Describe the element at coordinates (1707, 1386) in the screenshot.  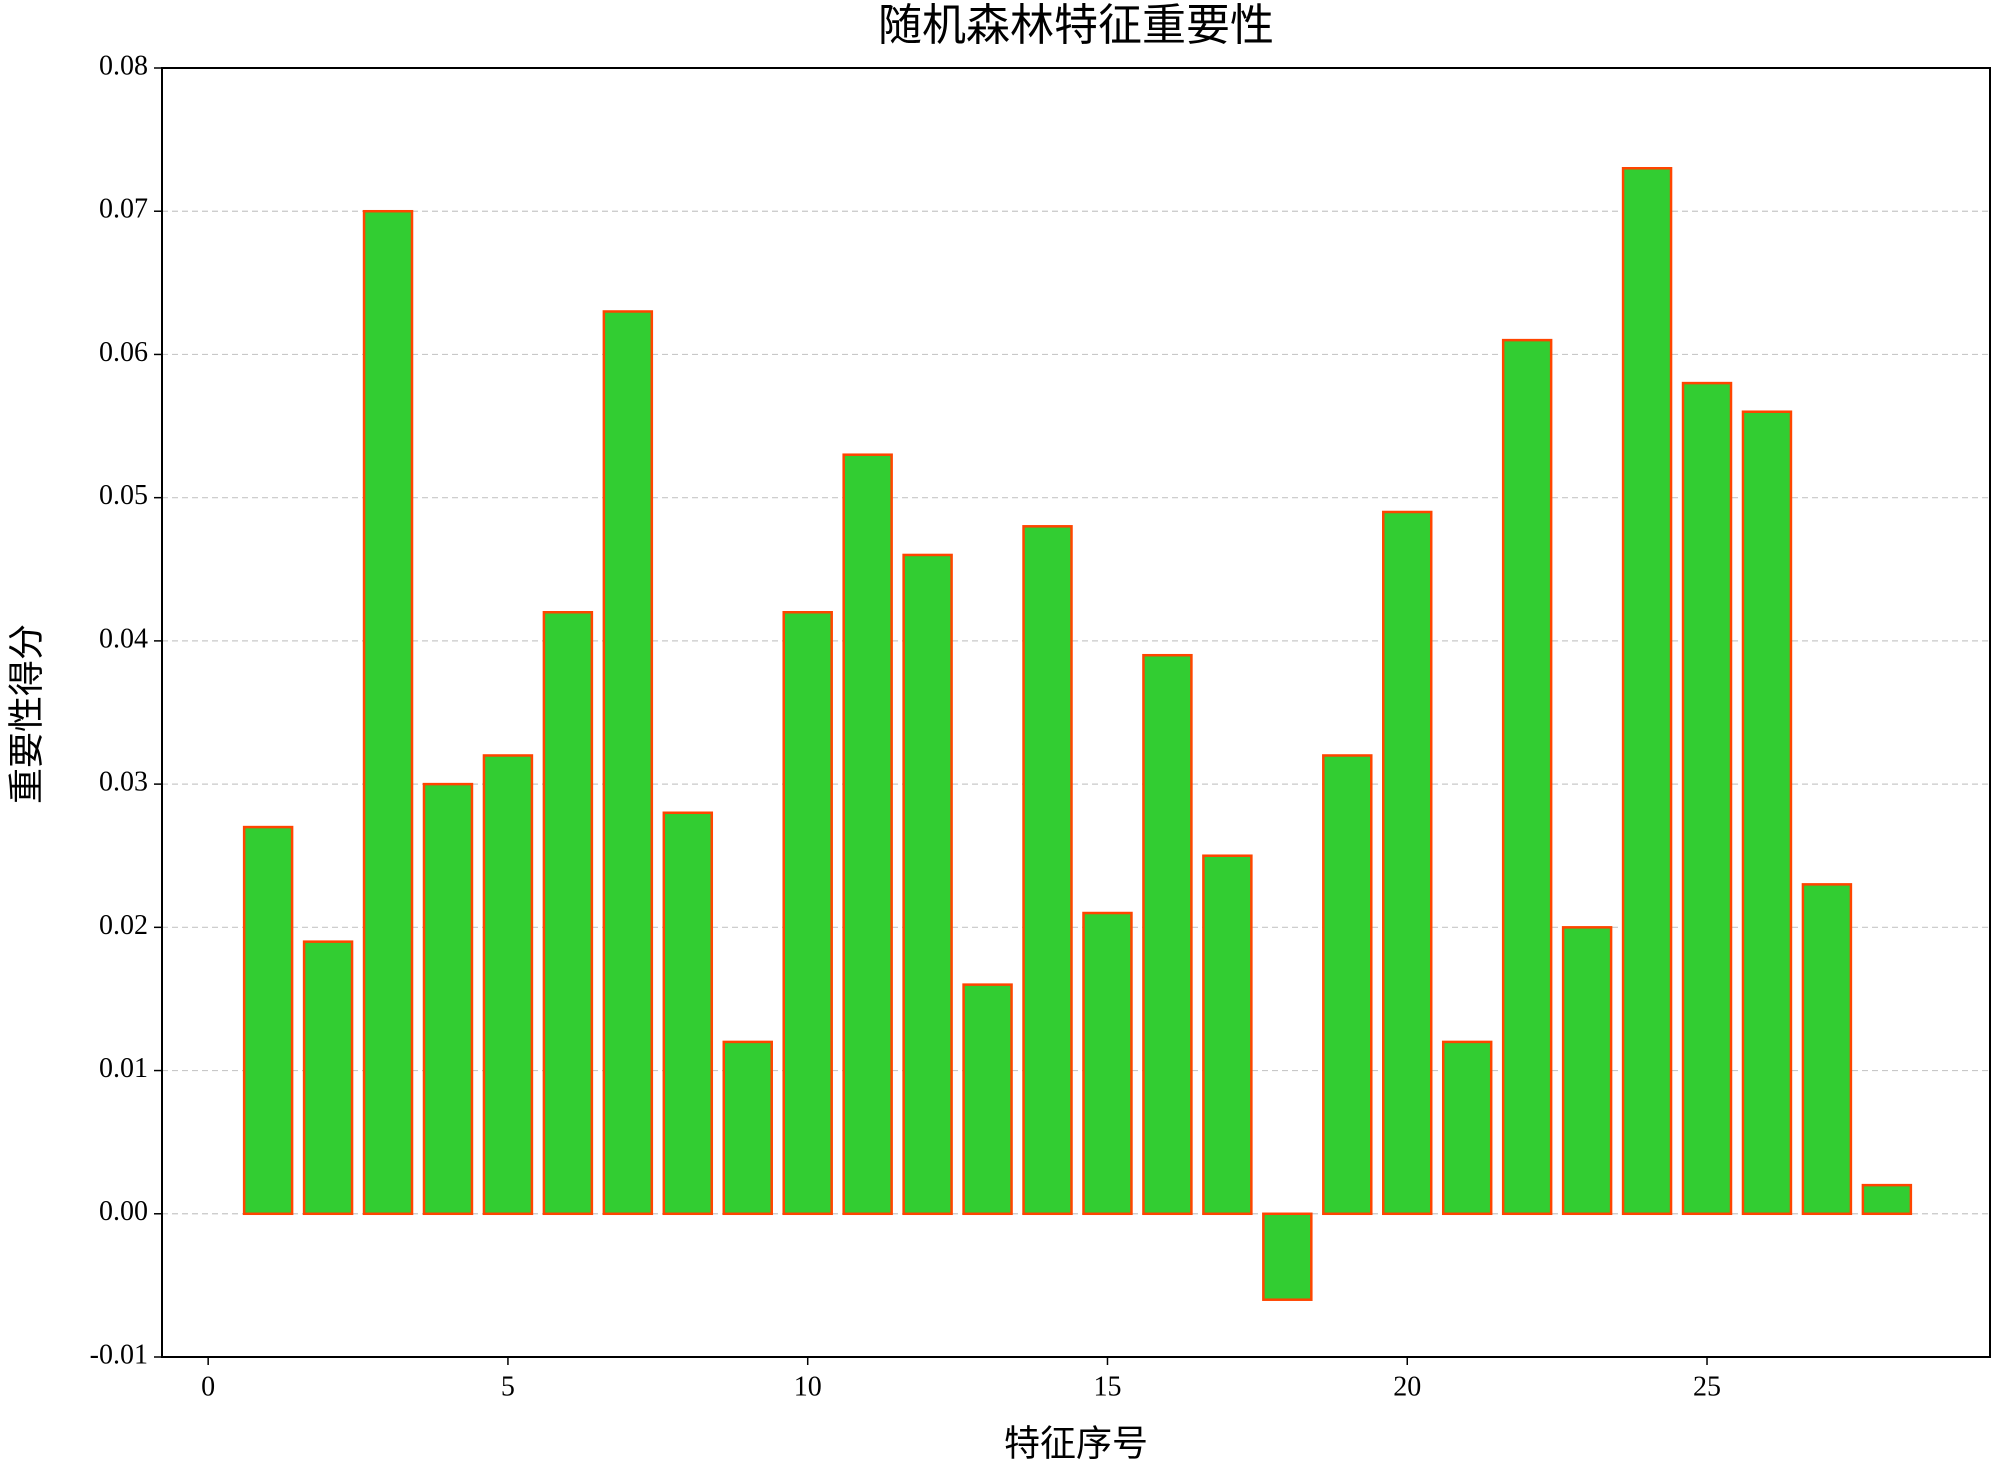
I see `x-tick-label: 25` at that location.